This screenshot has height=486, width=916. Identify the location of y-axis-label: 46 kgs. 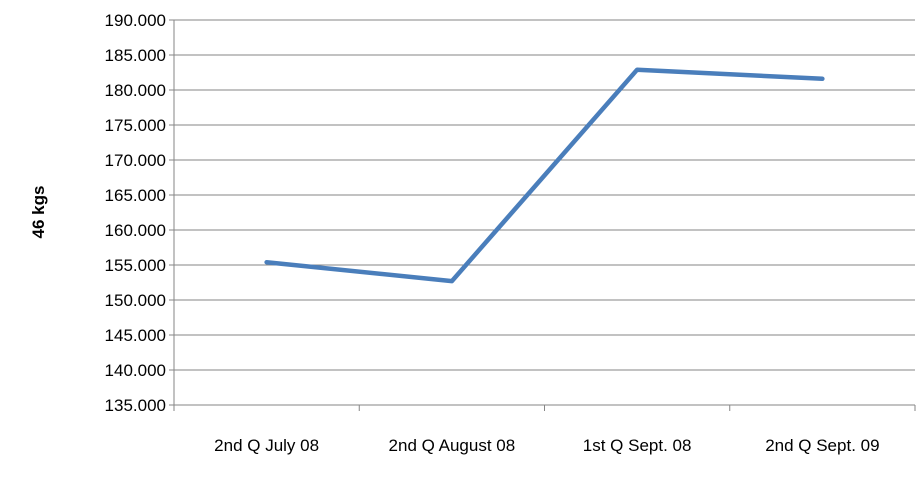
(38, 212).